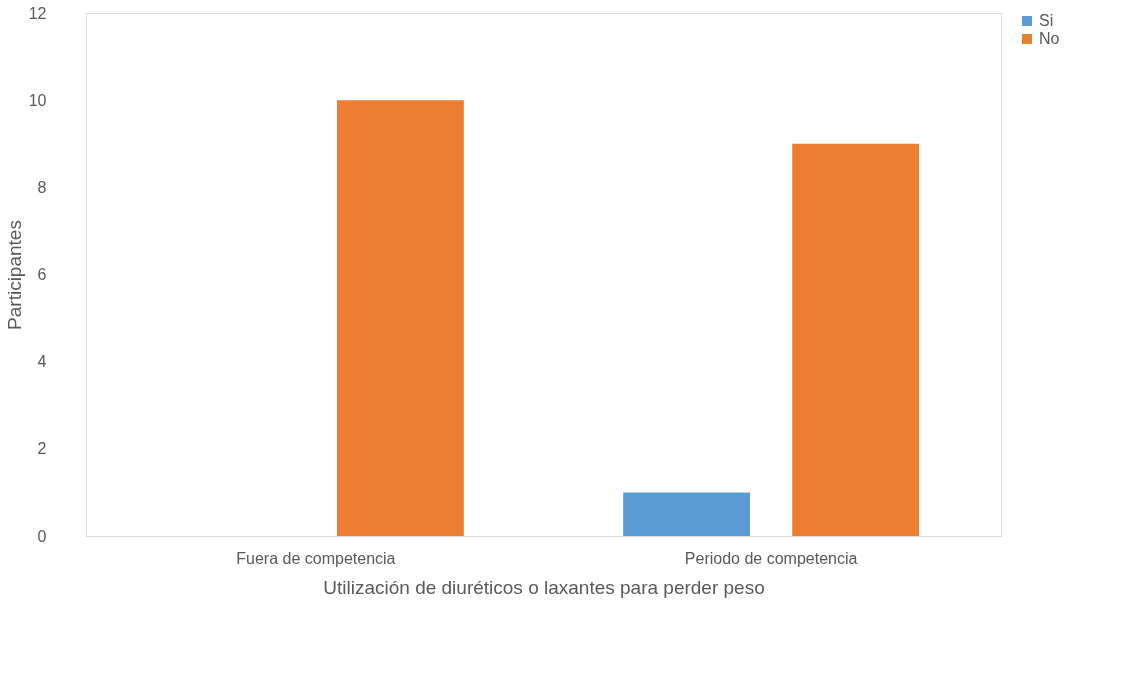 This screenshot has height=674, width=1147. I want to click on y-tick-label: 6, so click(42, 274).